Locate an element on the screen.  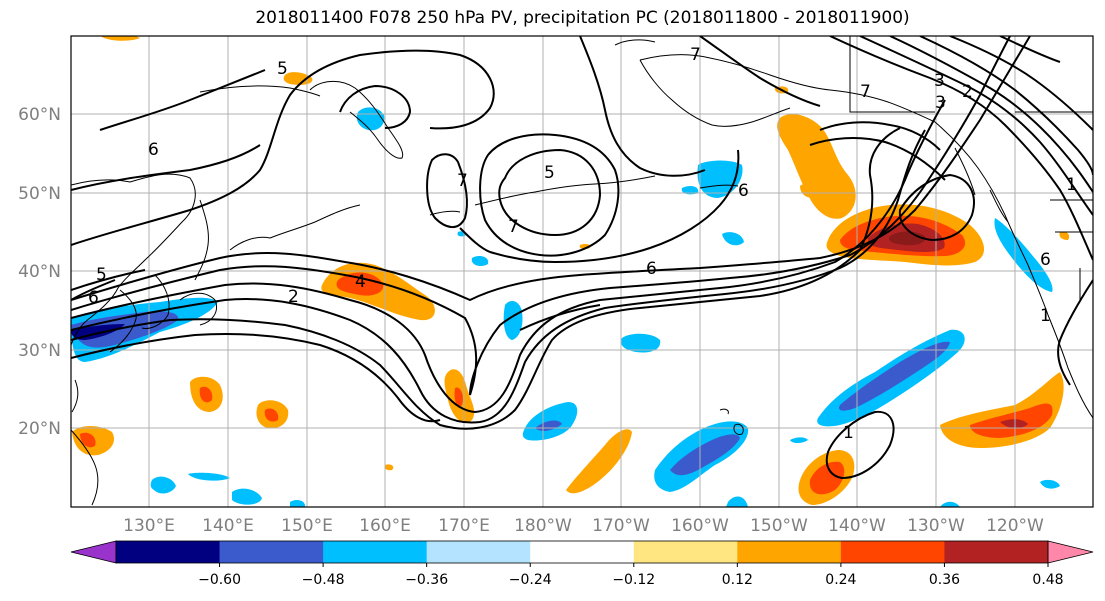
colorbar-tick-label: 0.36 is located at coordinates (944, 580).